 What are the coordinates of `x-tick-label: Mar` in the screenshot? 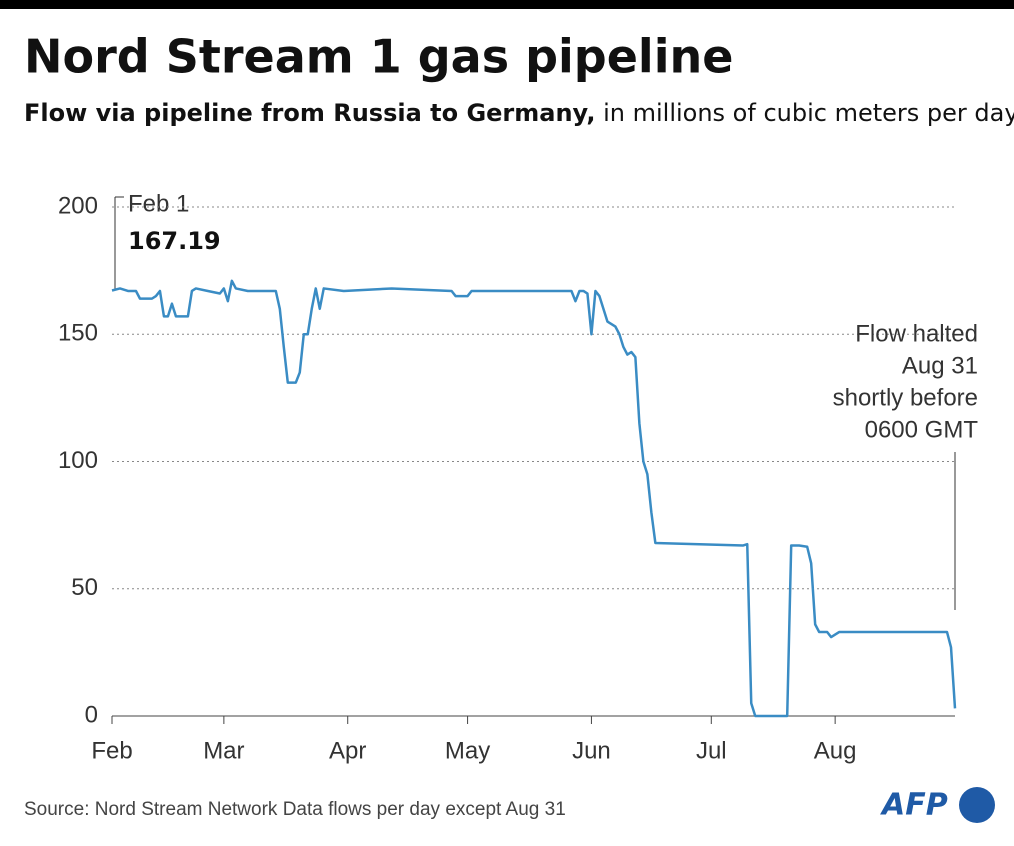 It's located at (223, 750).